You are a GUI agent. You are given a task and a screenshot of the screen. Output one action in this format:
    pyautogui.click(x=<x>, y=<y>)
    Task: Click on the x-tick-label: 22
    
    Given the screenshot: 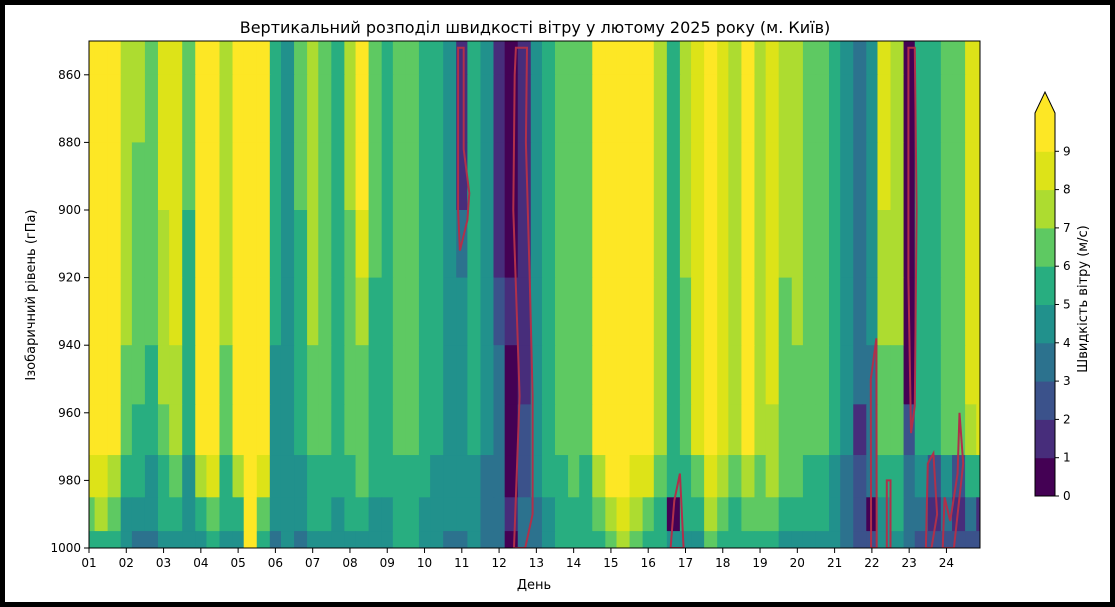 What is the action you would take?
    pyautogui.click(x=871, y=563)
    